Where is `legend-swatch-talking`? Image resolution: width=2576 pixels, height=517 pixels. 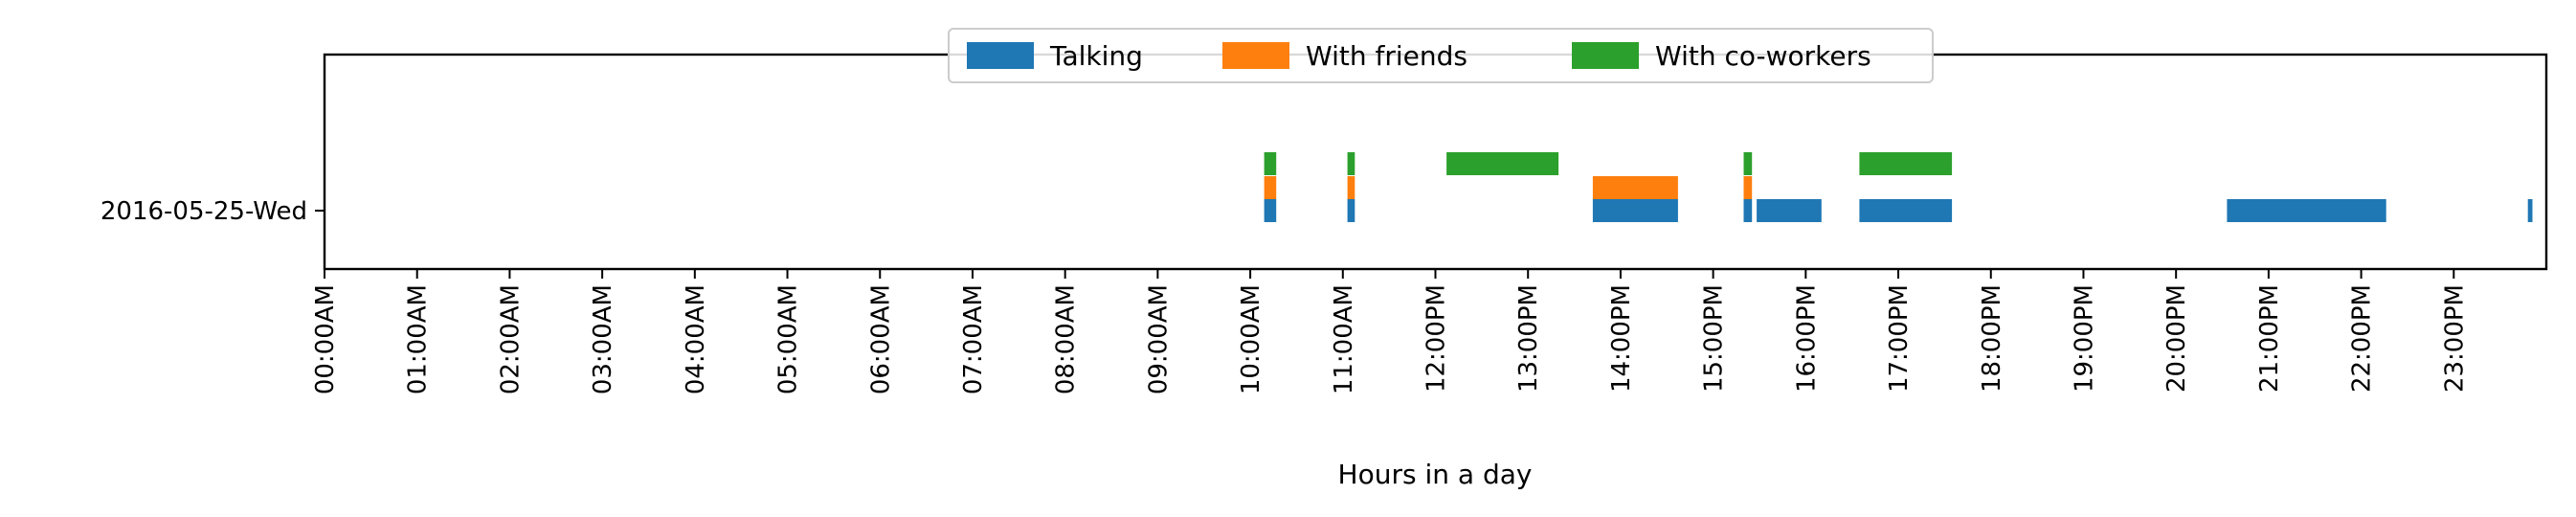
legend-swatch-talking is located at coordinates (1001, 55).